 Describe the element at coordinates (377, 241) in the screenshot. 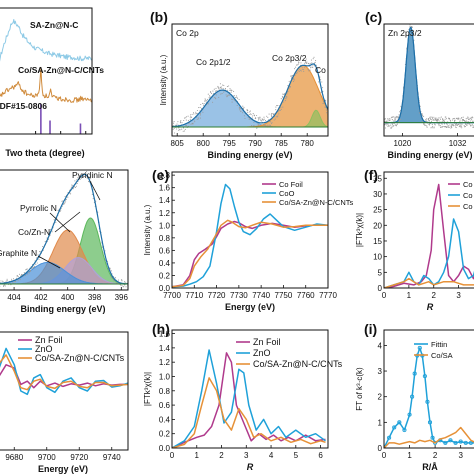

I see `y-tick-label: 15` at that location.